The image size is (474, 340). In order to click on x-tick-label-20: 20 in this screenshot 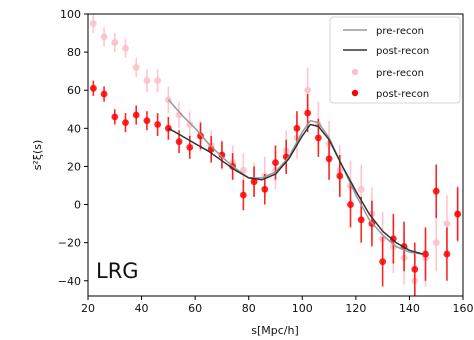, I will do `click(88, 308)`.